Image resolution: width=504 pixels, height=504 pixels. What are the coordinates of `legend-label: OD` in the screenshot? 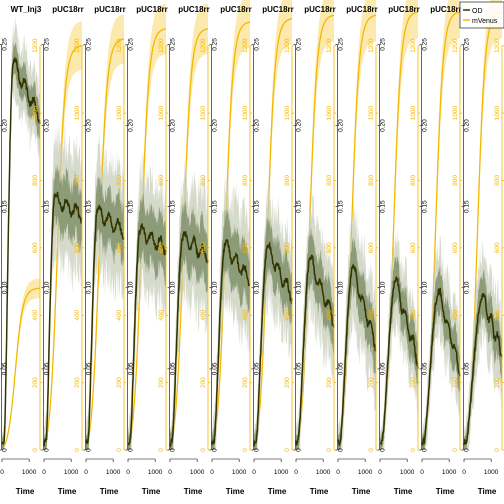 It's located at (477, 11).